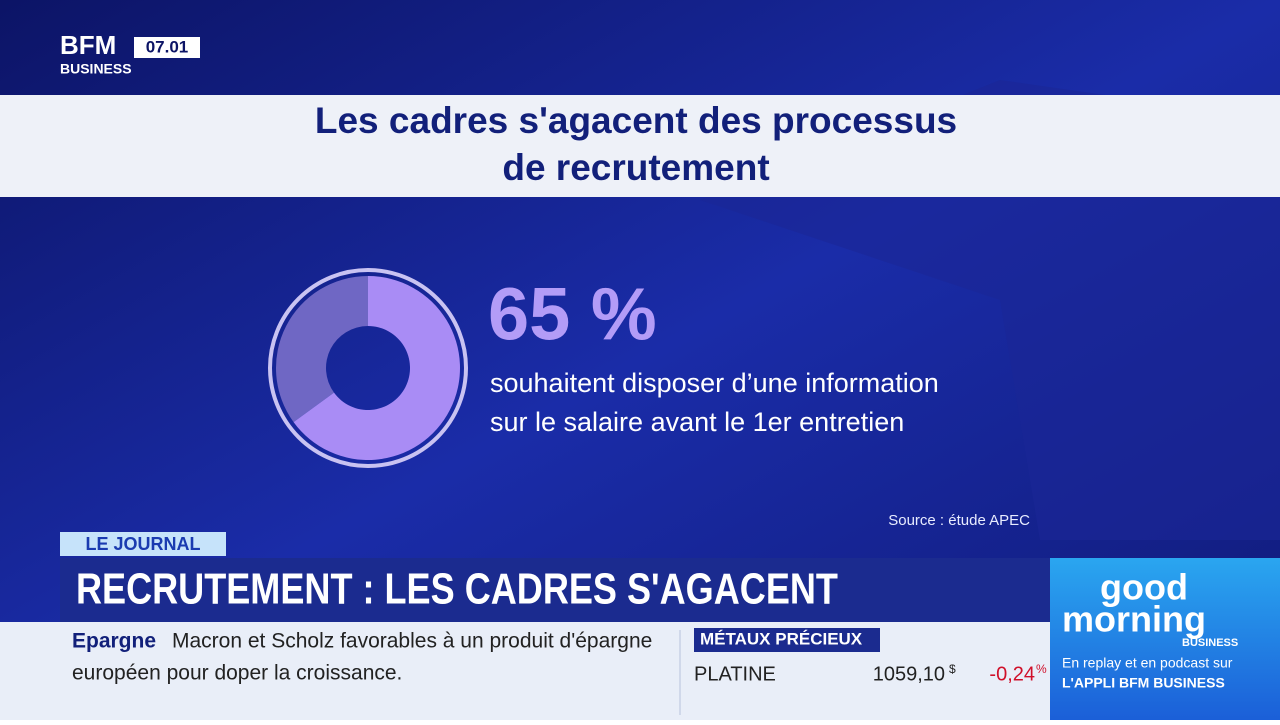 The width and height of the screenshot is (1280, 725). I want to click on source: Source : étude APEC, so click(959, 520).